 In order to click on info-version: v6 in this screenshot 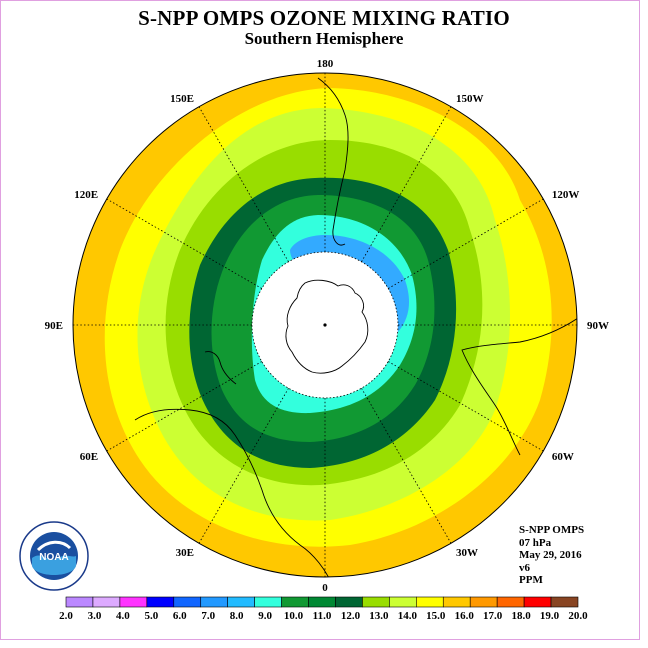, I will do `click(524, 567)`.